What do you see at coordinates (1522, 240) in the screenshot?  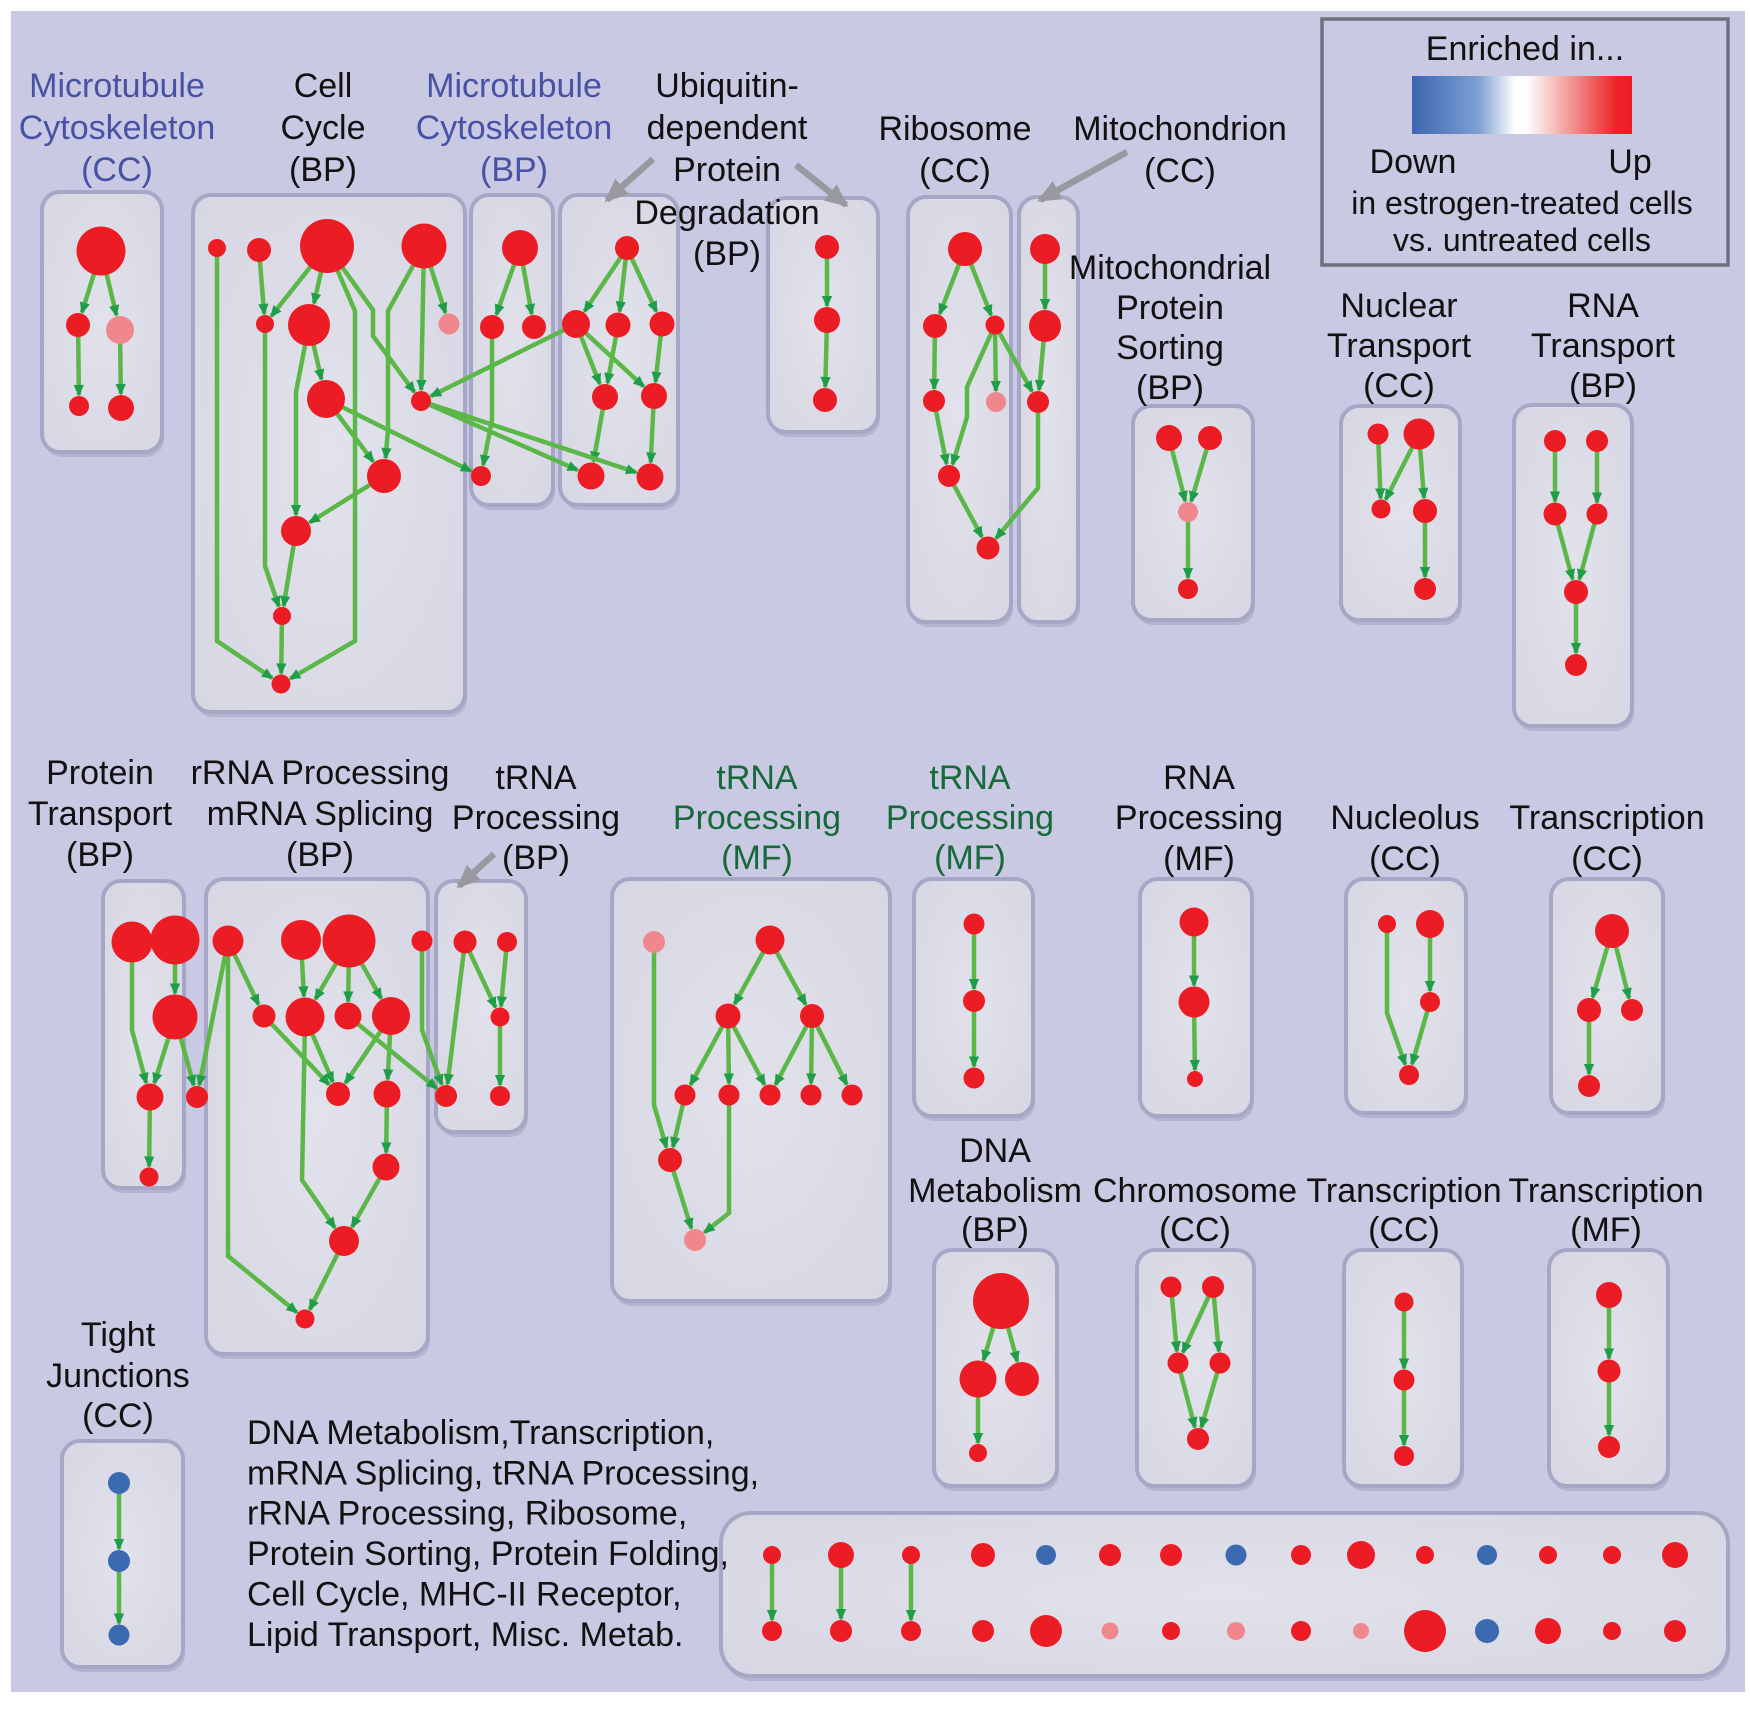 I see `svg-text: vs. untreated cells` at bounding box center [1522, 240].